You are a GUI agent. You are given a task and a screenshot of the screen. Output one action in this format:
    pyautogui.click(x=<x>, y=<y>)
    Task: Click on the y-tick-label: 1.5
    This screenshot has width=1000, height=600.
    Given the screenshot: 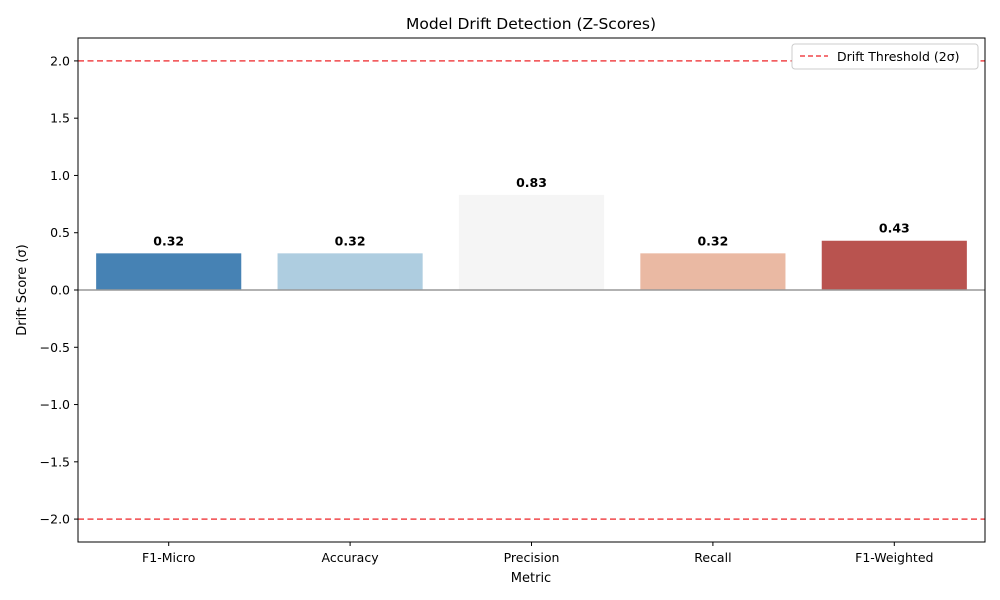 What is the action you would take?
    pyautogui.click(x=60, y=118)
    